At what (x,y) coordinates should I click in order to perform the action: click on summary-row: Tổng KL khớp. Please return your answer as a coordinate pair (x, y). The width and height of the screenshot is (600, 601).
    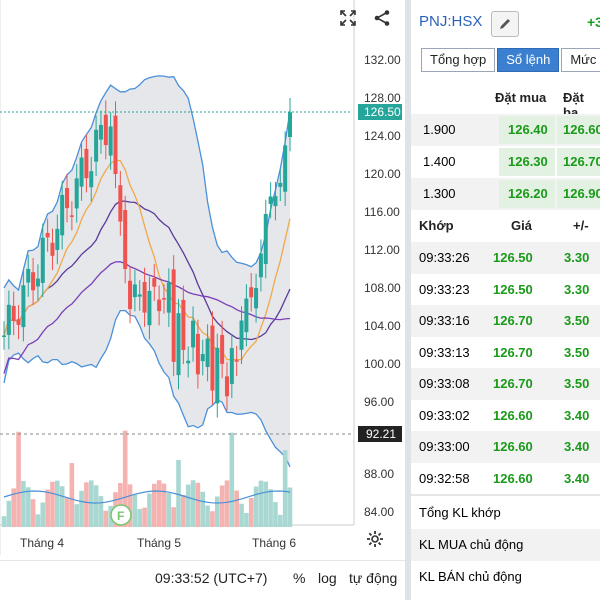
    Looking at the image, I should click on (505, 513).